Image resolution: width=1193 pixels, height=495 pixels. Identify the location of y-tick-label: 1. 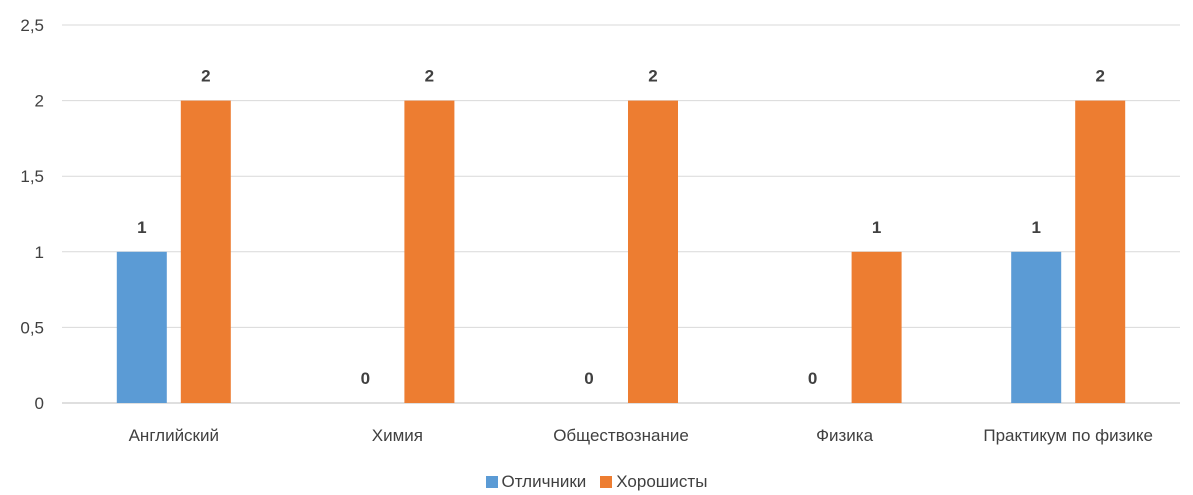
(39, 252).